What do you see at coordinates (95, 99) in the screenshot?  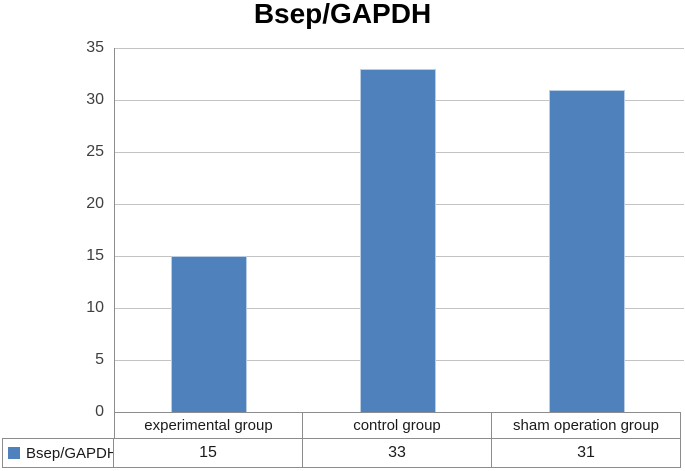 I see `y-axis-tick-label: 30` at bounding box center [95, 99].